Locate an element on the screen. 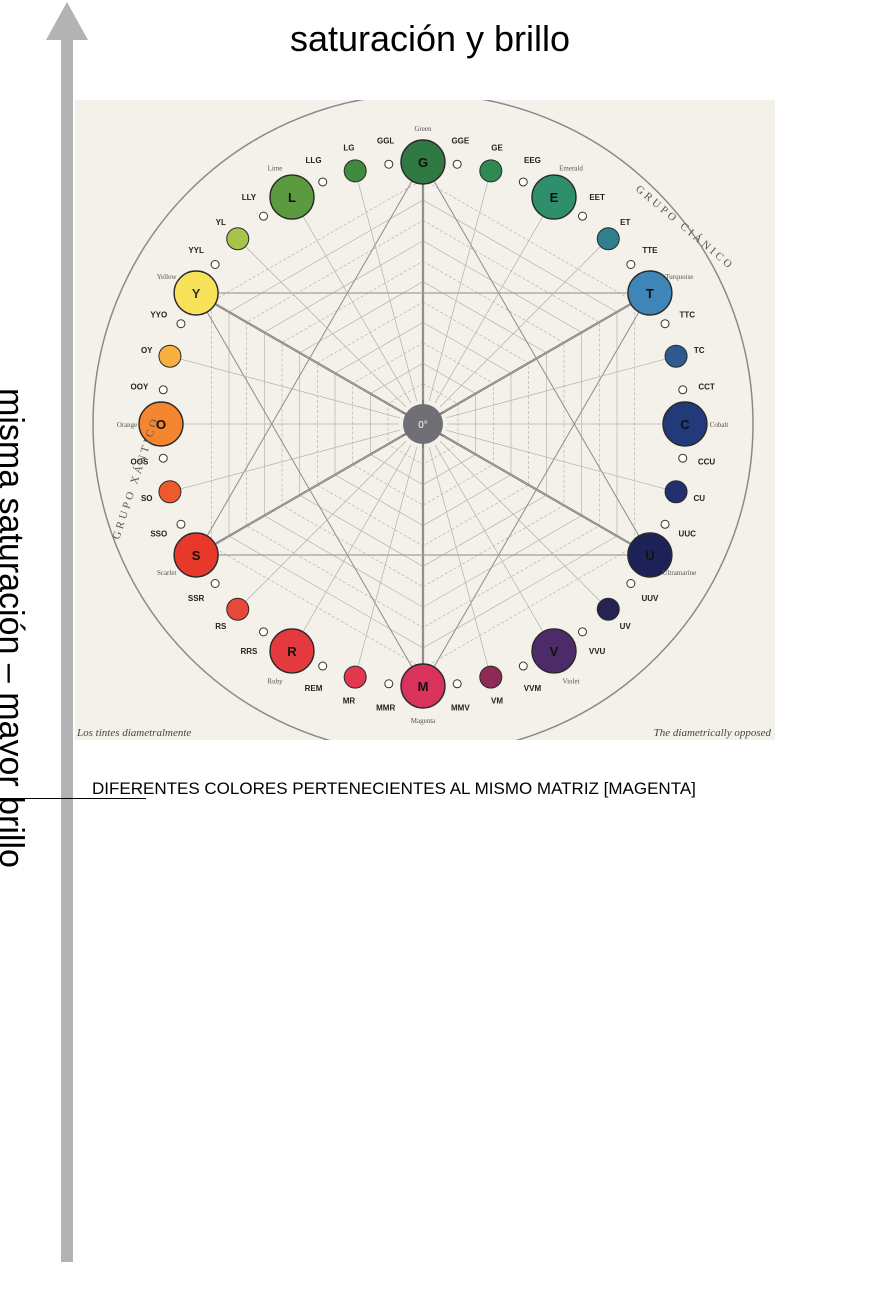  hue-label-e: E is located at coordinates (554, 197).